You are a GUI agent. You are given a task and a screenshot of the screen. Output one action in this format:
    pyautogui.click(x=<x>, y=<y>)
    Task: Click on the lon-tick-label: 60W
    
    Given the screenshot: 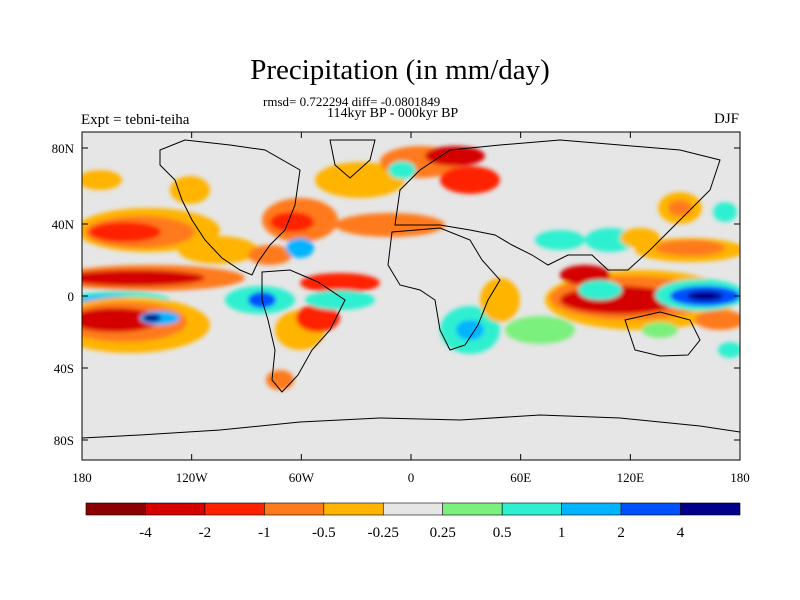 What is the action you would take?
    pyautogui.click(x=302, y=477)
    